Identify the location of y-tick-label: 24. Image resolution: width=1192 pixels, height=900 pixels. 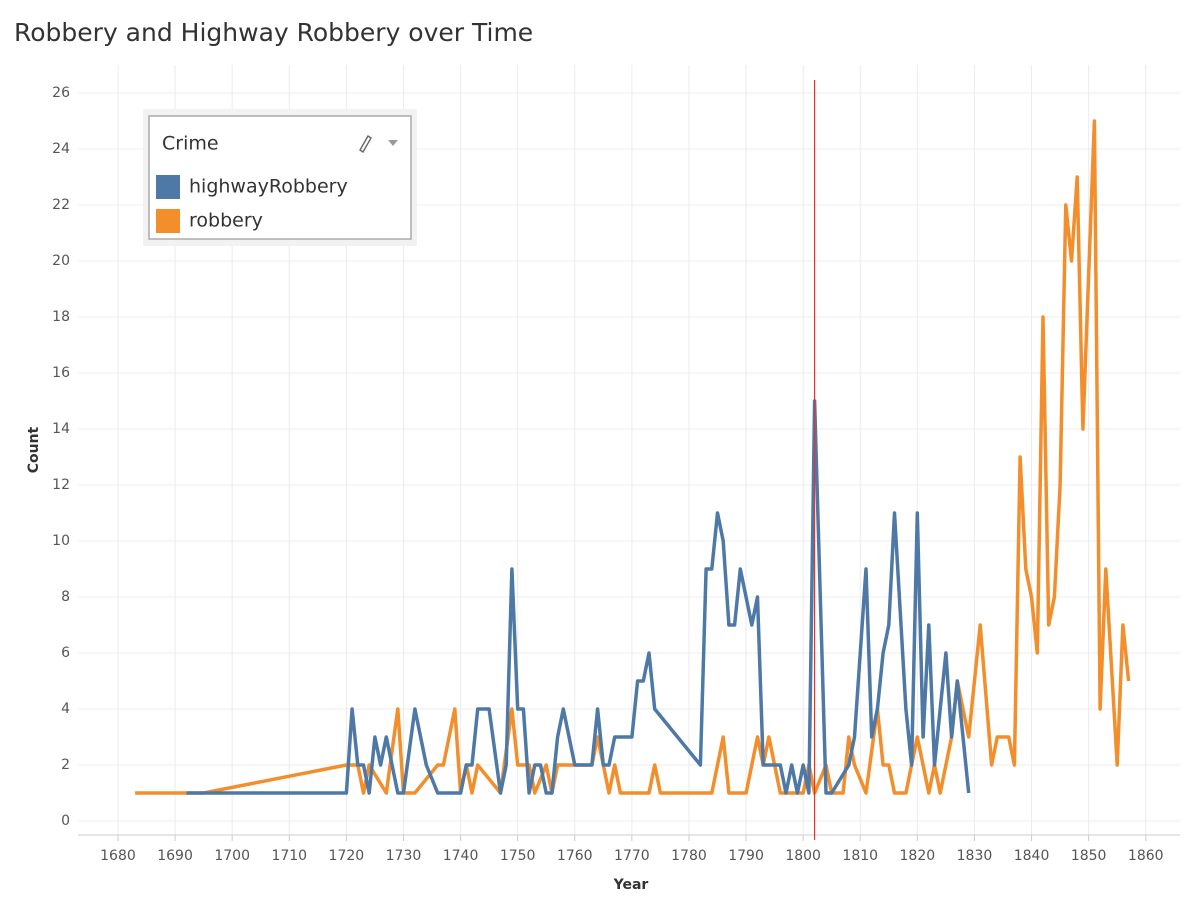
(61, 149).